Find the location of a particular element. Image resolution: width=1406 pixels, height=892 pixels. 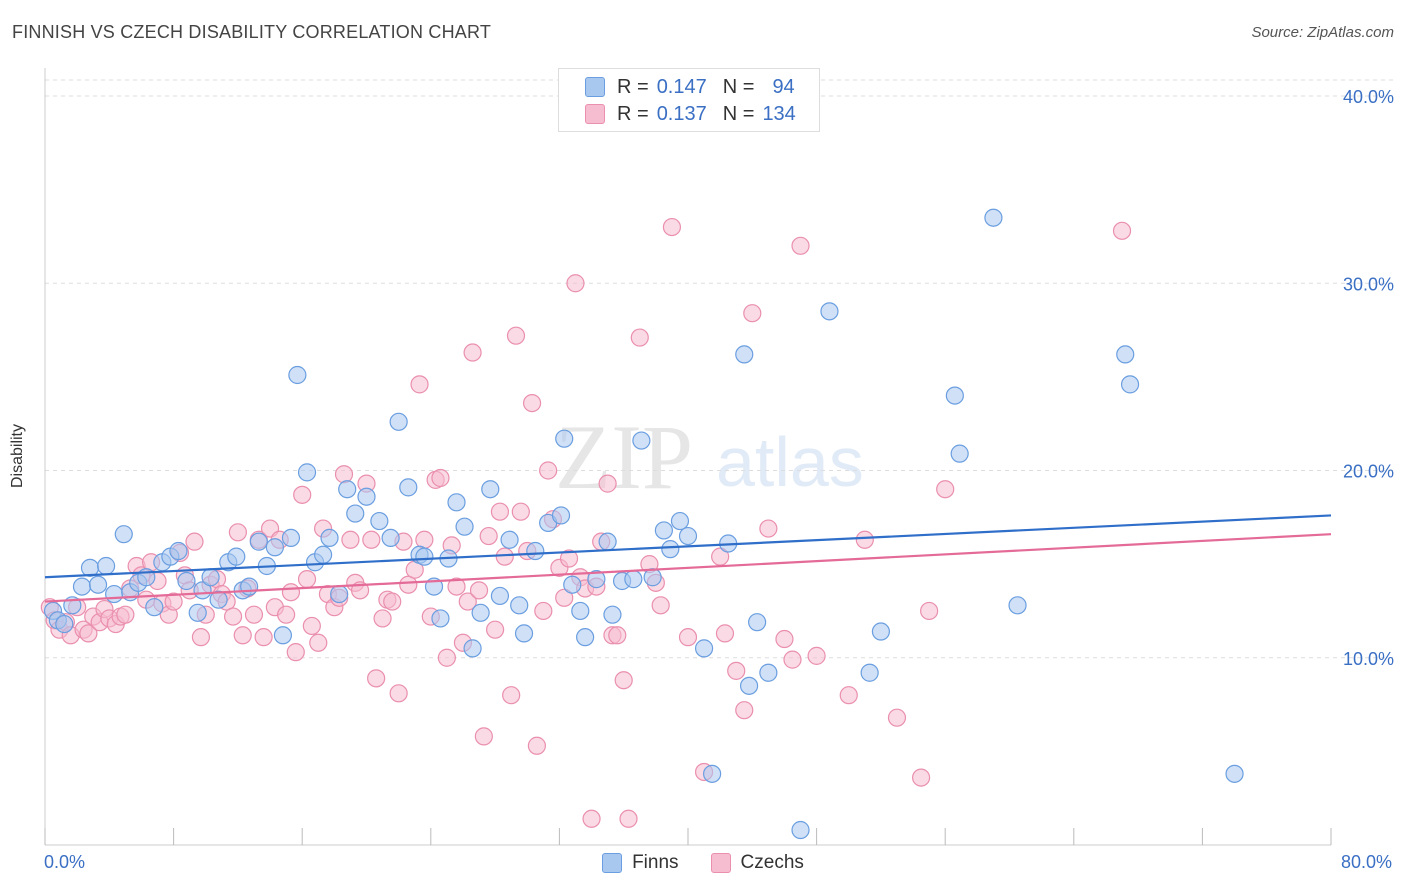

y-tick-label: 30.0% is located at coordinates (1368, 284).